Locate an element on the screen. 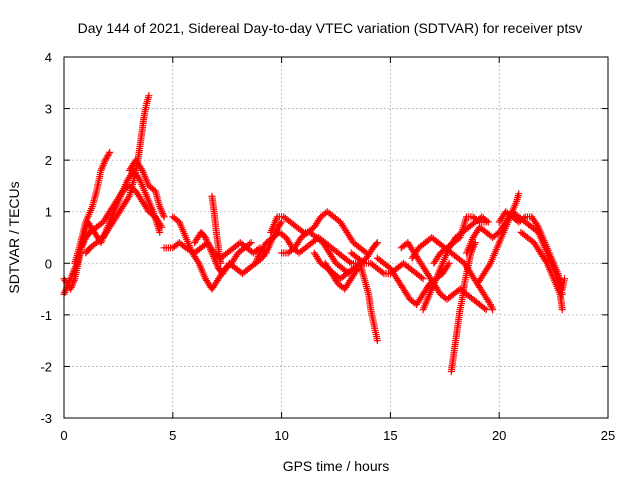 The image size is (640, 480). y-tick-label: 1 is located at coordinates (48, 212).